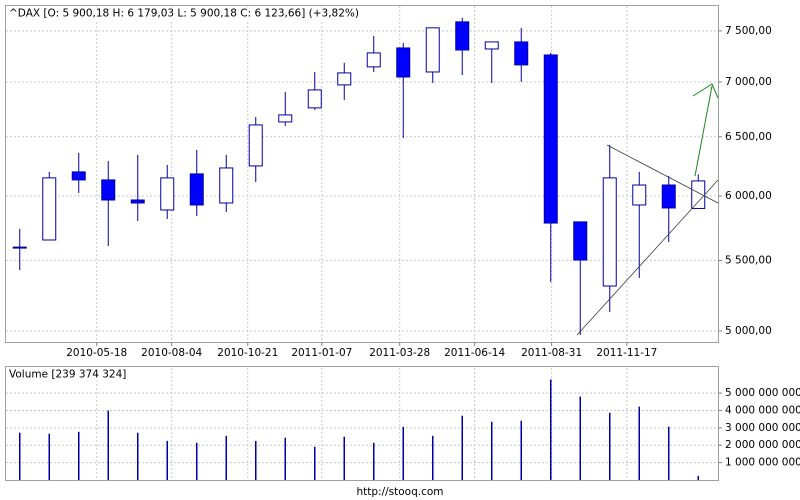 Image resolution: width=800 pixels, height=500 pixels. What do you see at coordinates (748, 196) in the screenshot?
I see `y-tick-label: 6 000,00` at bounding box center [748, 196].